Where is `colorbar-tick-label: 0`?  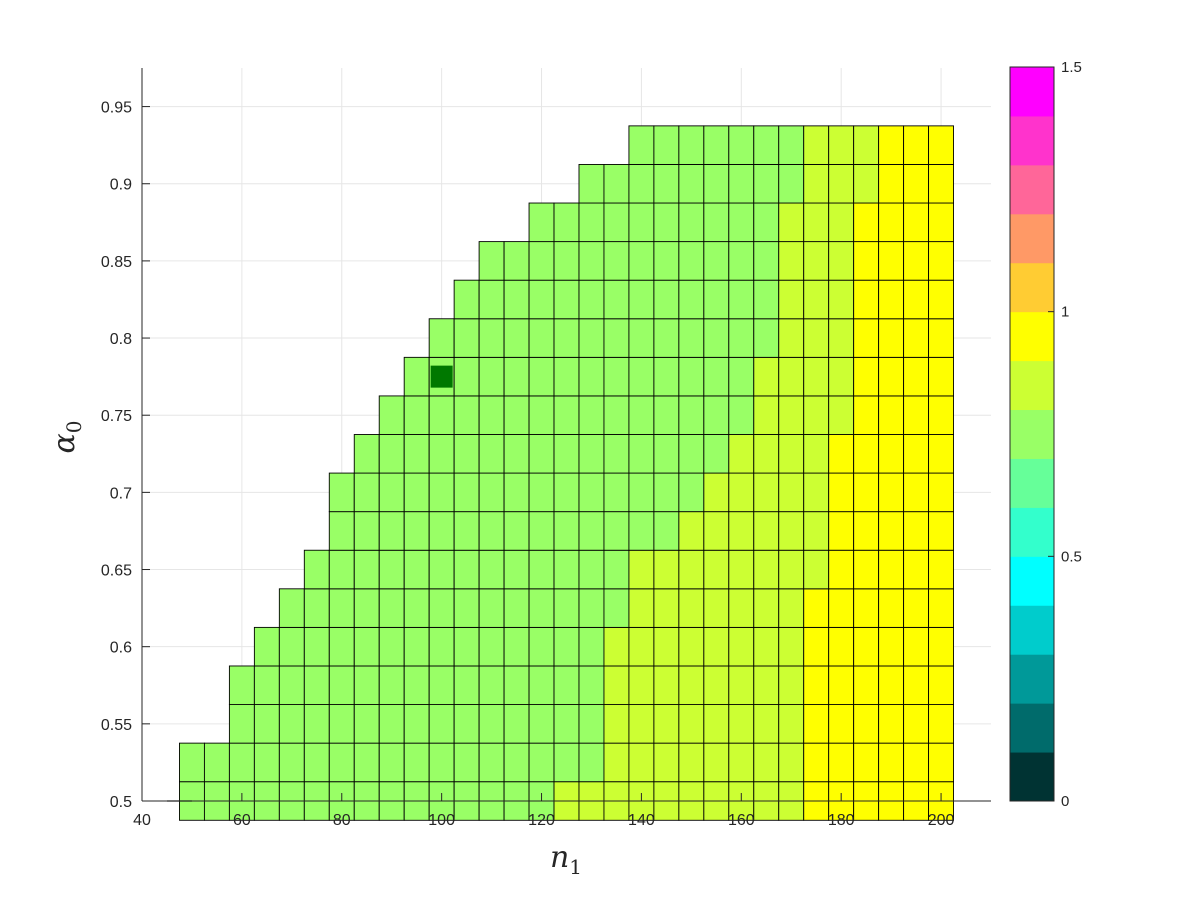 colorbar-tick-label: 0 is located at coordinates (1065, 801).